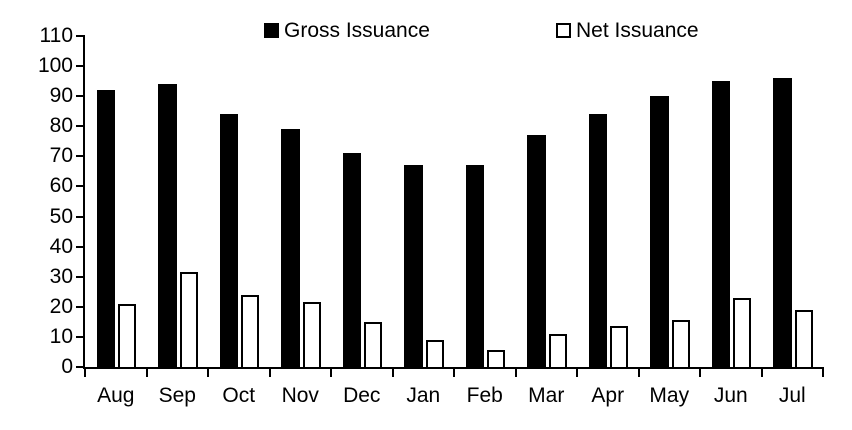  What do you see at coordinates (61, 96) in the screenshot?
I see `y-tick-label: 90` at bounding box center [61, 96].